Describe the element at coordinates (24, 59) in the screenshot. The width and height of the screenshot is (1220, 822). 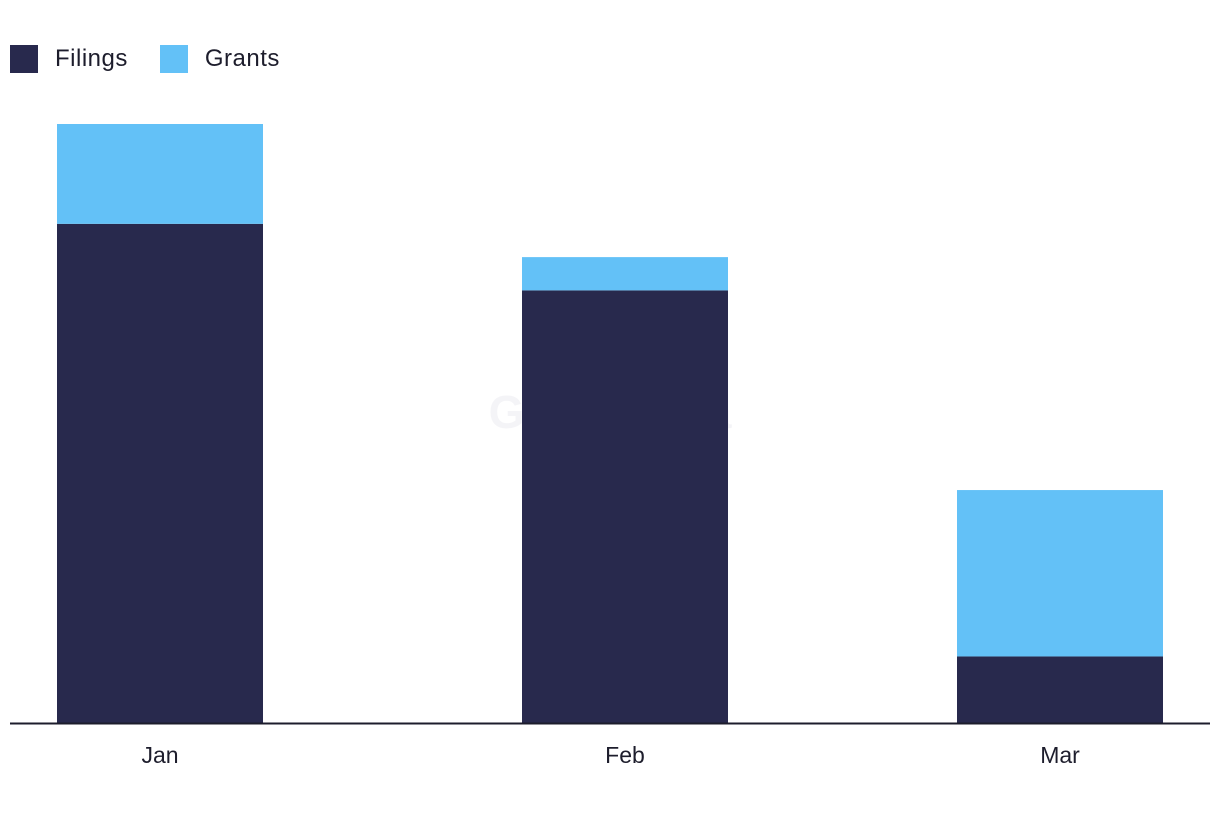
I see `legend-swatch-filings` at that location.